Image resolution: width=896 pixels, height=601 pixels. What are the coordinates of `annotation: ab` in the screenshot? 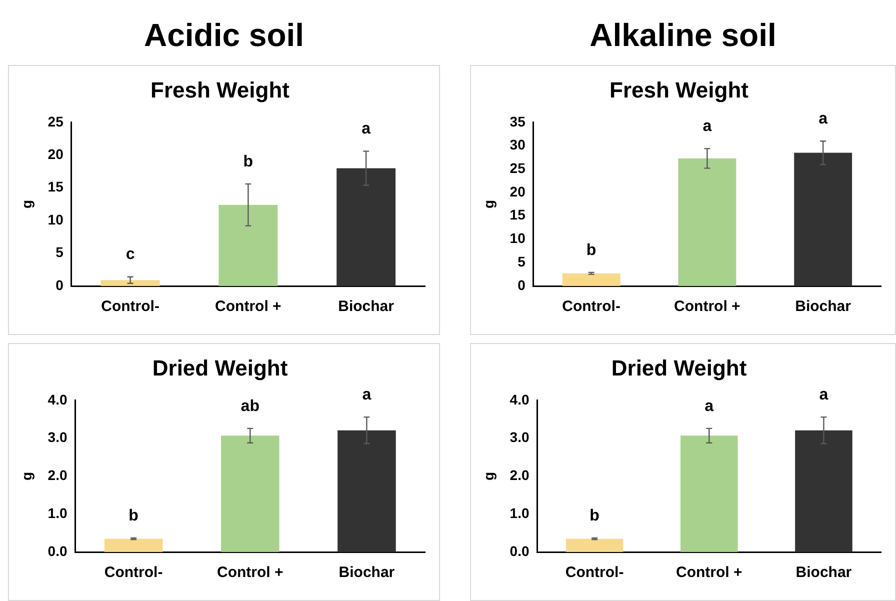 It's located at (250, 406).